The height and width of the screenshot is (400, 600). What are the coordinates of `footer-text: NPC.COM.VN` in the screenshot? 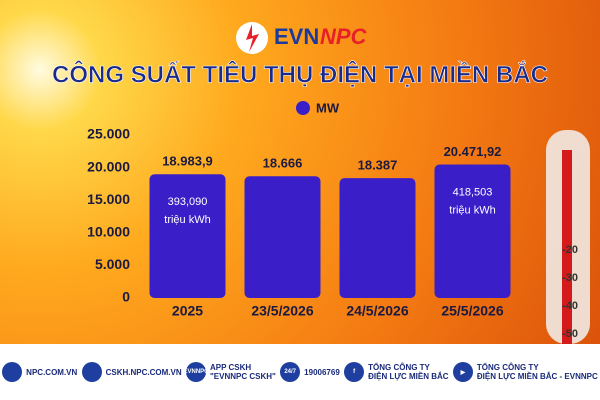 It's located at (51, 372).